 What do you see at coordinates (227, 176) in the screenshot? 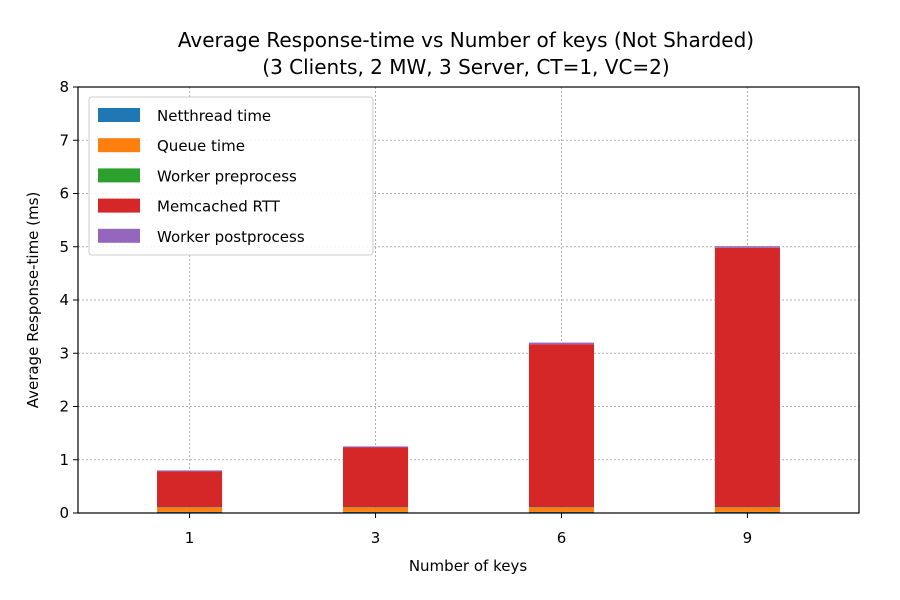
I see `legend-label: Worker preprocess` at bounding box center [227, 176].